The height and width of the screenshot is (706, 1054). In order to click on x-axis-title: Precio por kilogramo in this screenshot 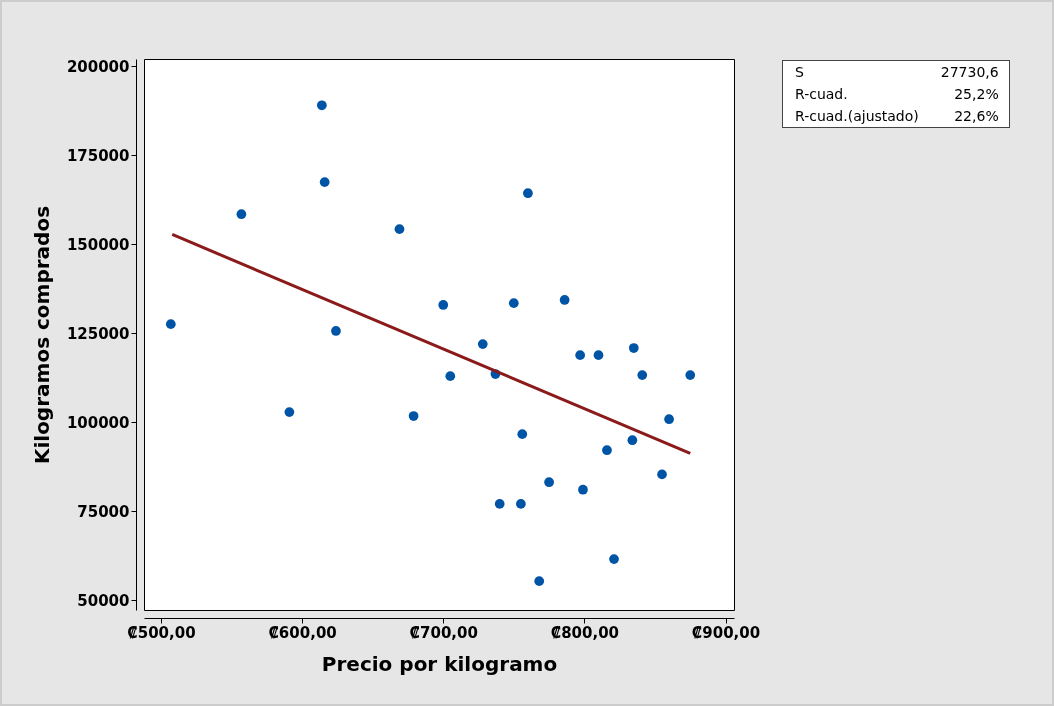, I will do `click(439, 663)`.